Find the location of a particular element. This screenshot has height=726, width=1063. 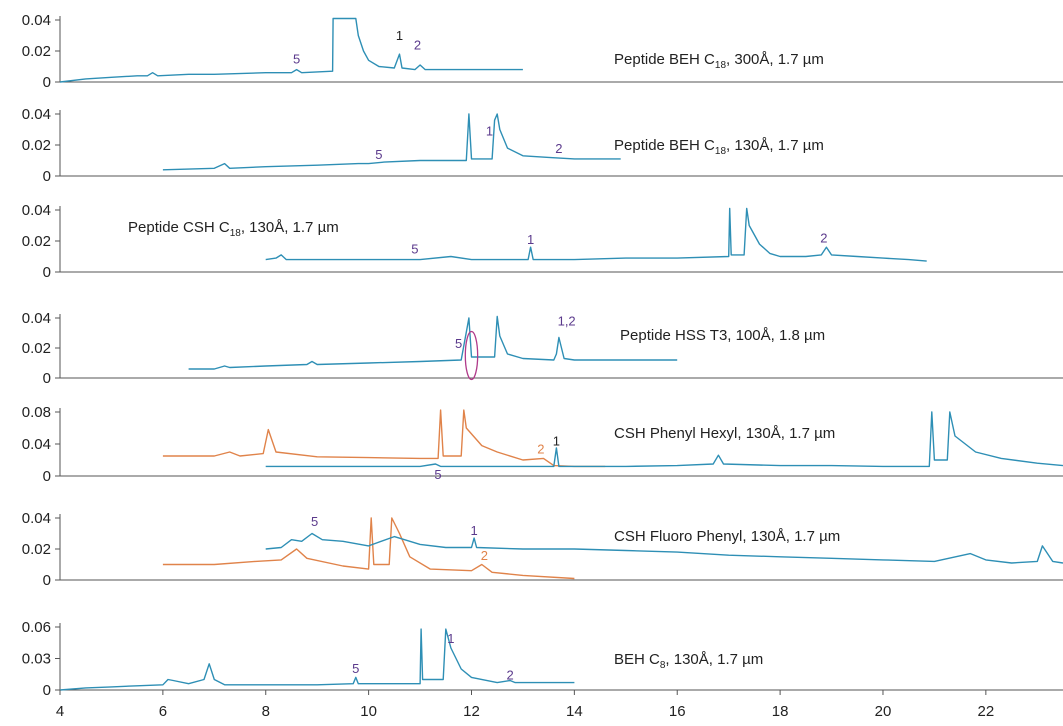

panel-label-part: , 300Å, 1.7 µm is located at coordinates (775, 59).